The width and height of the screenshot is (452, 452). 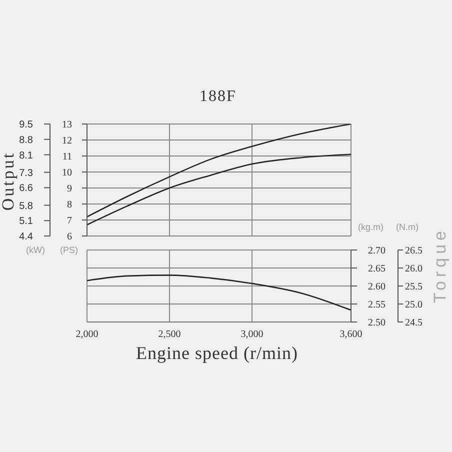 What do you see at coordinates (26, 222) in the screenshot?
I see `y-tick-label: 5.1` at bounding box center [26, 222].